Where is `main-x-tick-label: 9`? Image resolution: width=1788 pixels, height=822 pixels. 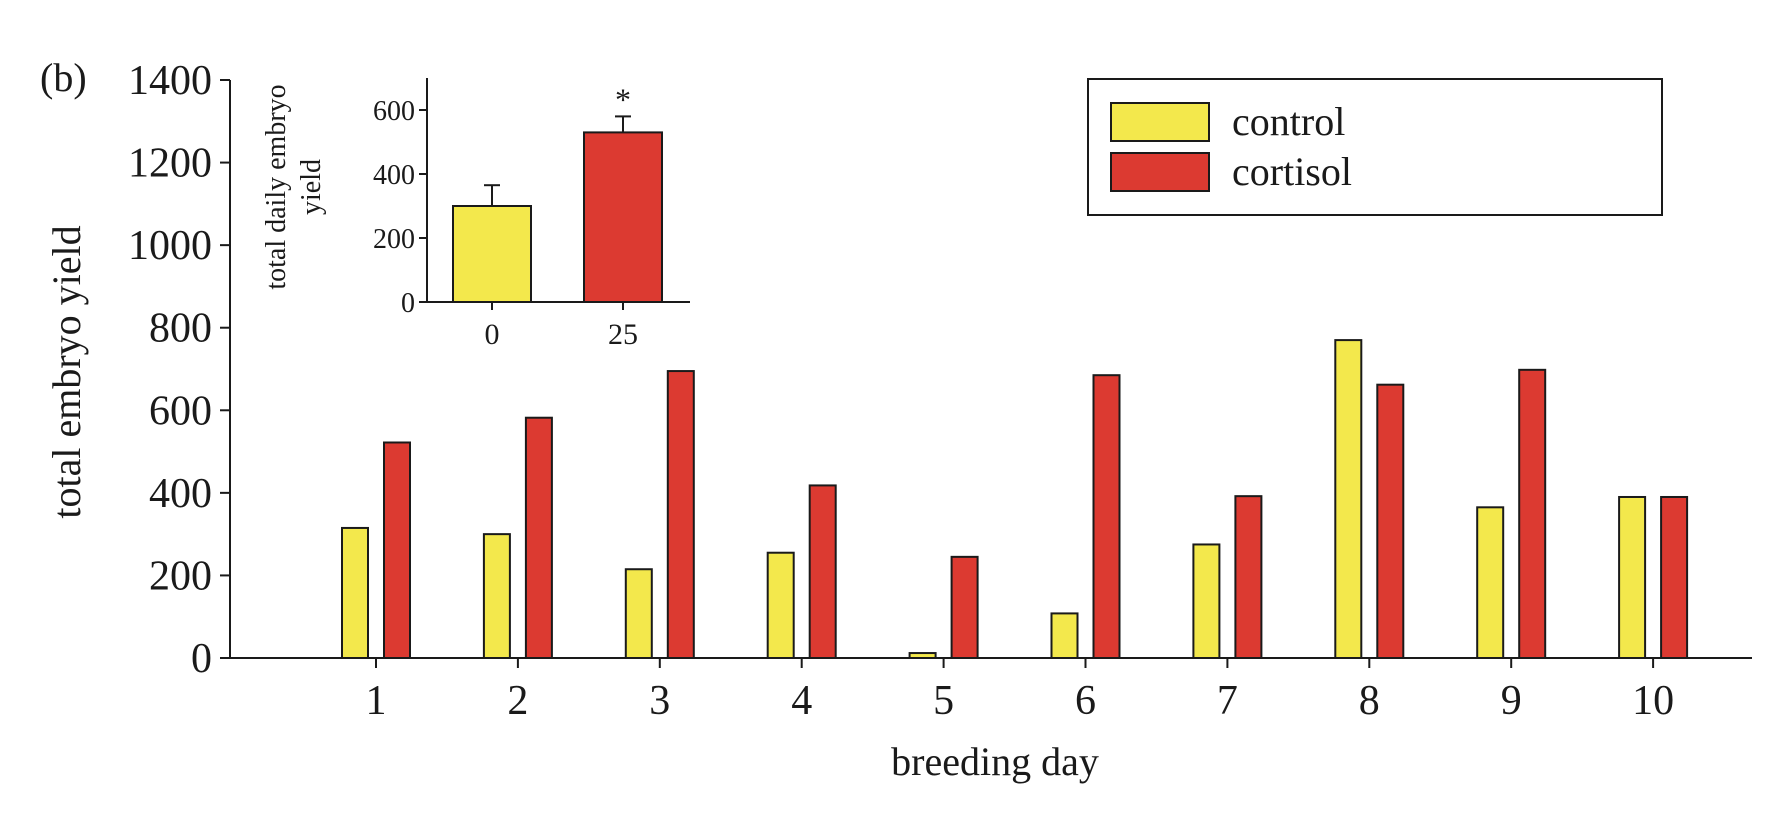
main-x-tick-label: 9 is located at coordinates (1511, 701).